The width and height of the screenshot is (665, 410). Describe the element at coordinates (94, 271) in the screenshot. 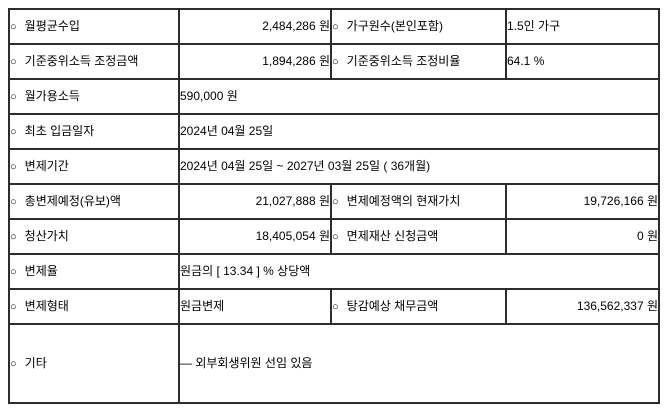

I see `repayment-rate-label: ○ 변제율` at that location.